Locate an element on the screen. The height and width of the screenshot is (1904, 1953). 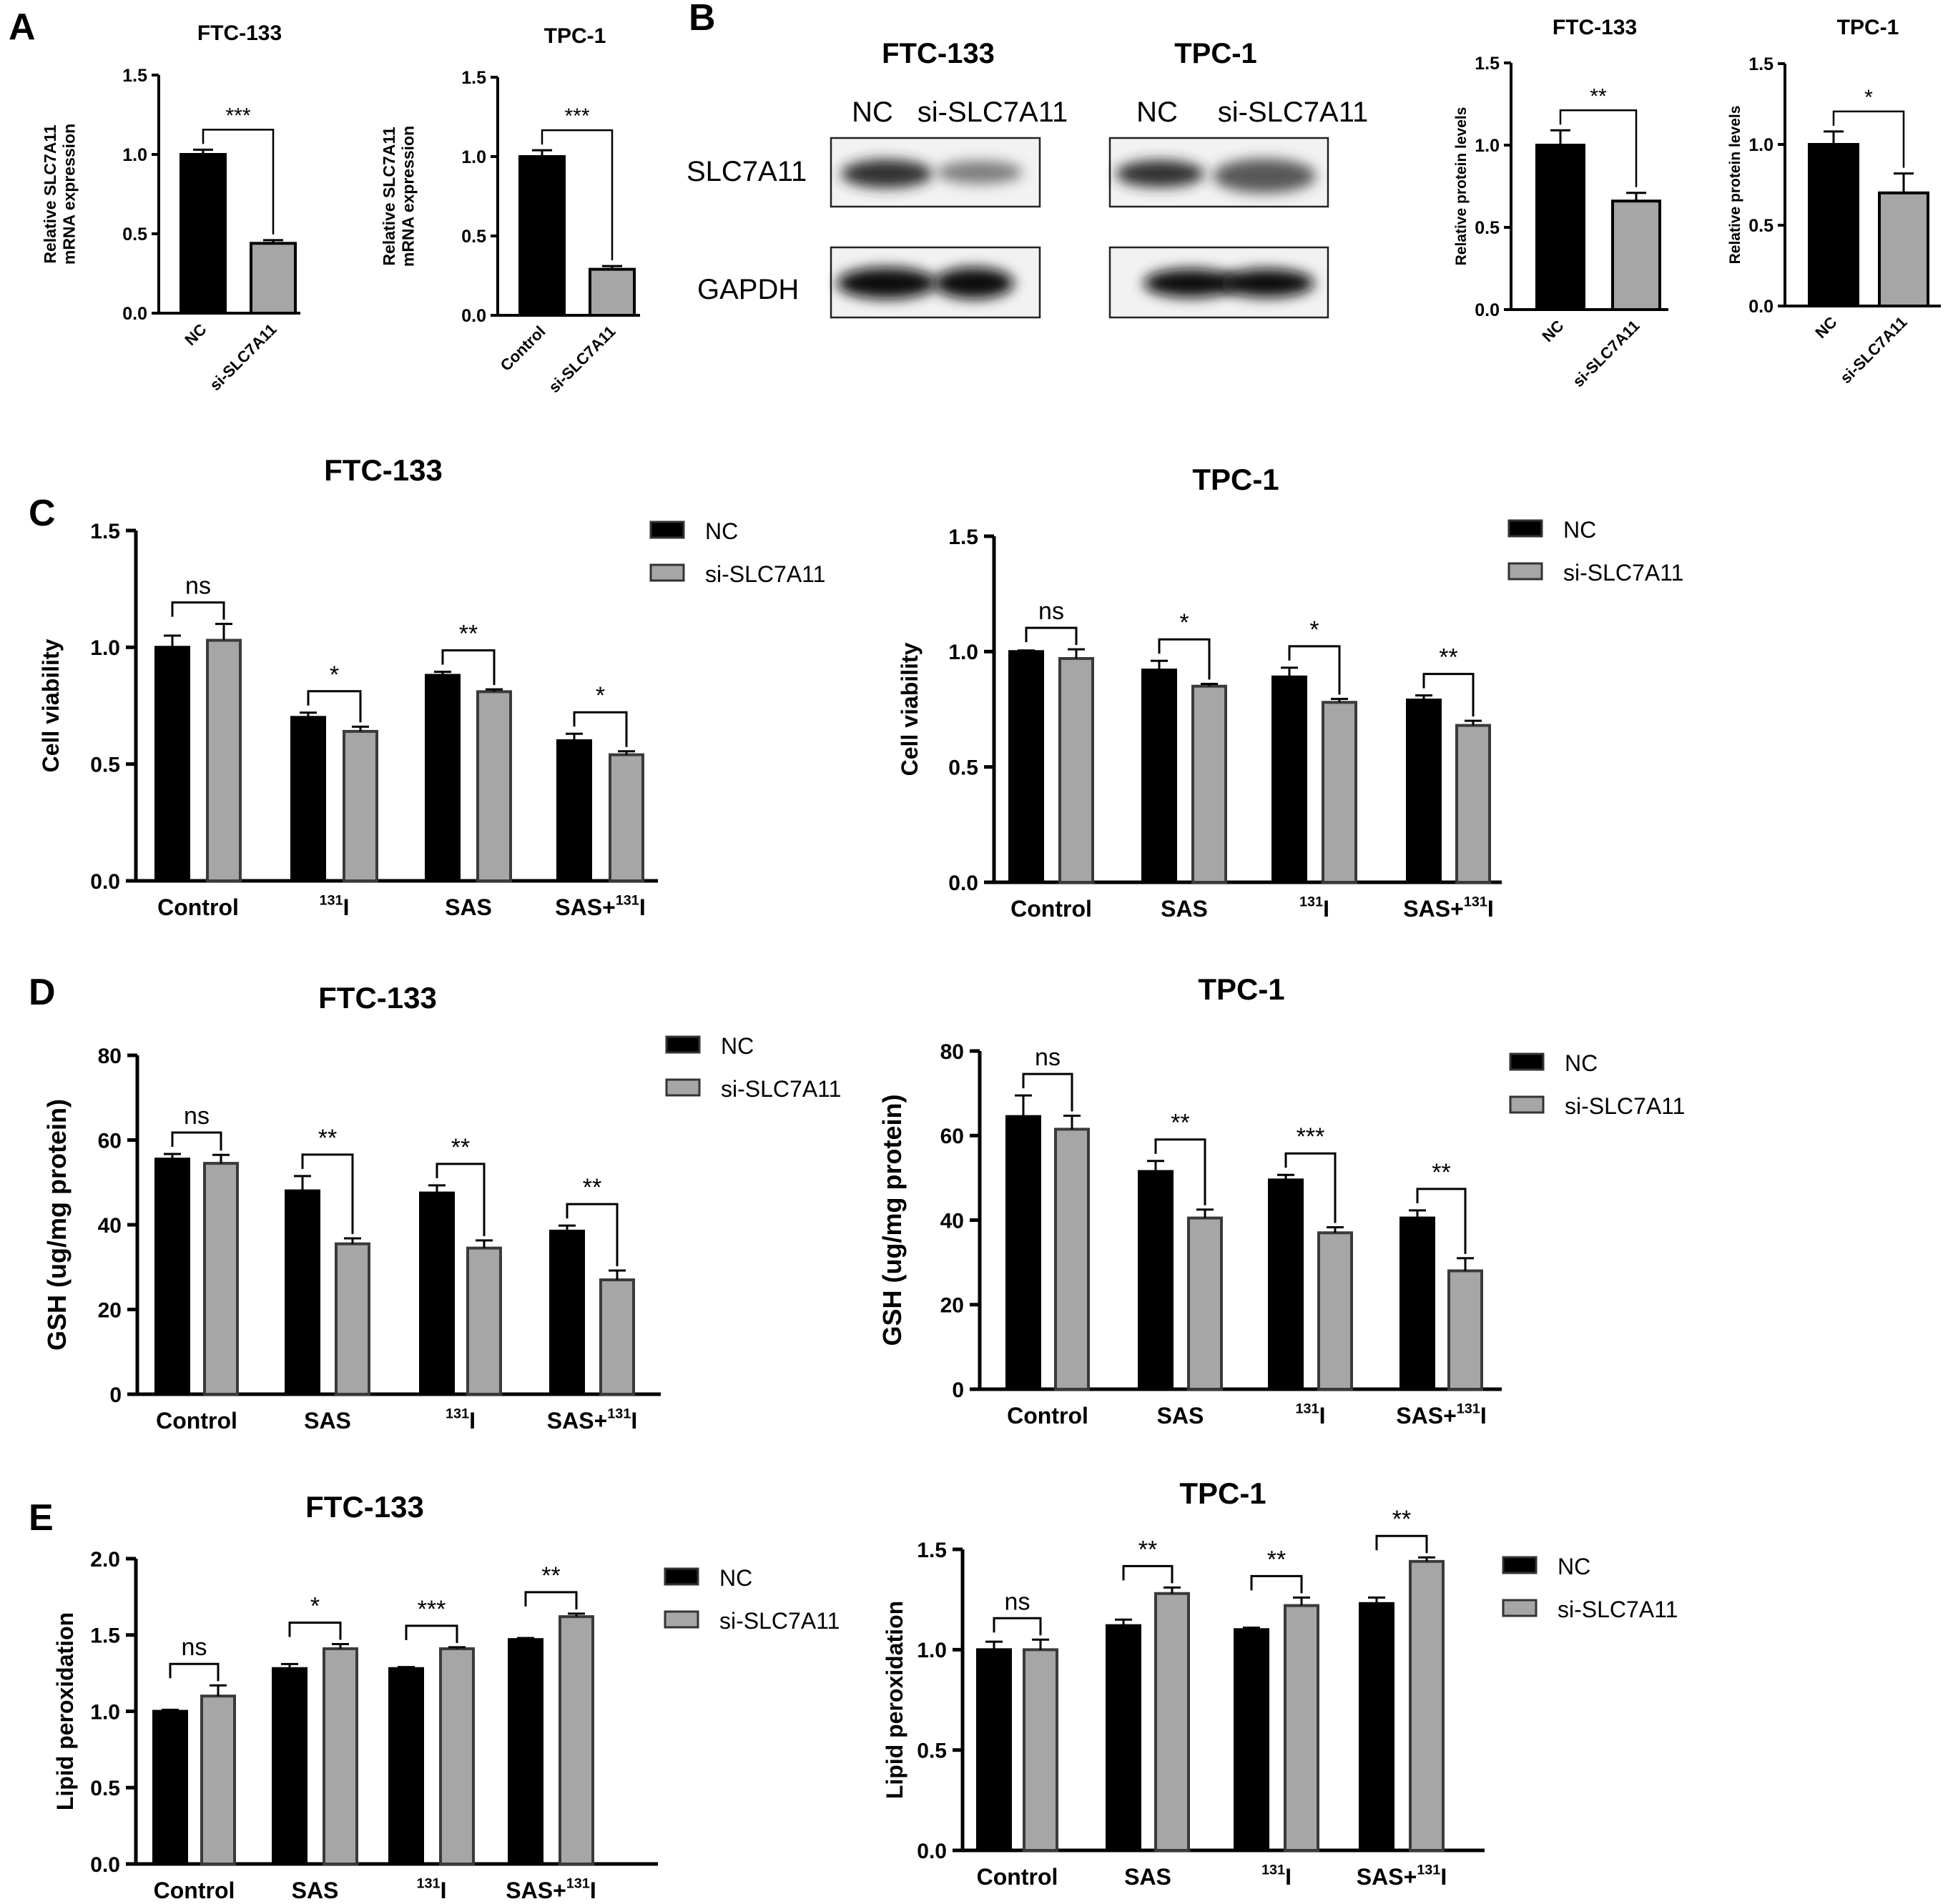
x-tick-label: SAS+131I is located at coordinates (1441, 1415).